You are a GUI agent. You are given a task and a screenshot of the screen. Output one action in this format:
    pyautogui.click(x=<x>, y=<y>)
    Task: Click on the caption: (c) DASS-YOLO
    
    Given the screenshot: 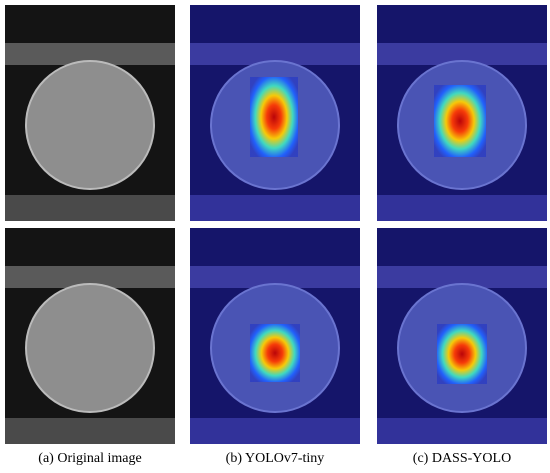 What is the action you would take?
    pyautogui.click(x=462, y=458)
    